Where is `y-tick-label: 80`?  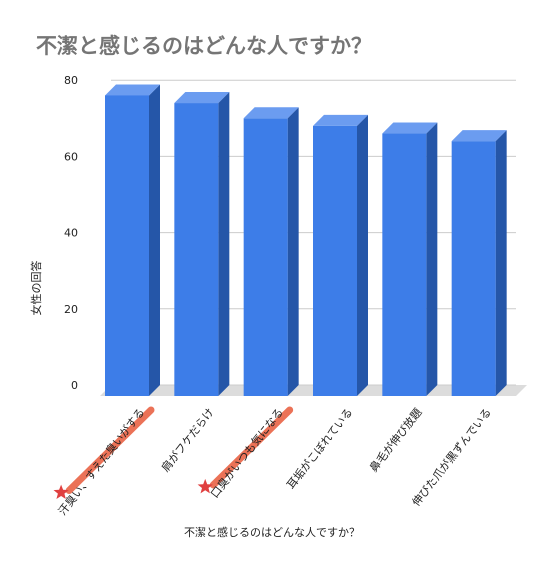 y-tick-label: 80 is located at coordinates (71, 80).